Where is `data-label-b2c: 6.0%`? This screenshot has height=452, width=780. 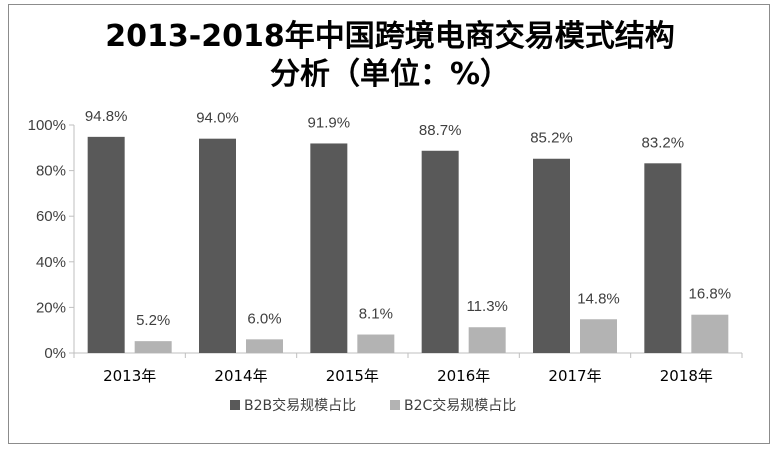
data-label-b2c: 6.0% is located at coordinates (264, 318).